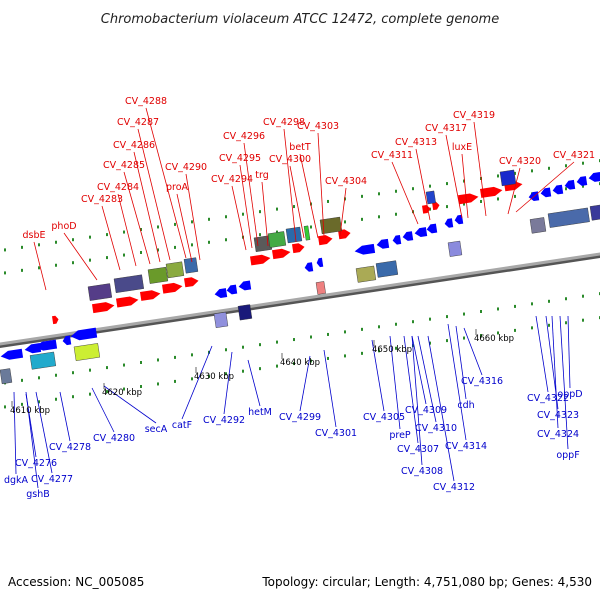 This screenshot has height=600, width=600. Describe the element at coordinates (38, 494) in the screenshot. I see `reverse-gene-label: gshB` at that location.